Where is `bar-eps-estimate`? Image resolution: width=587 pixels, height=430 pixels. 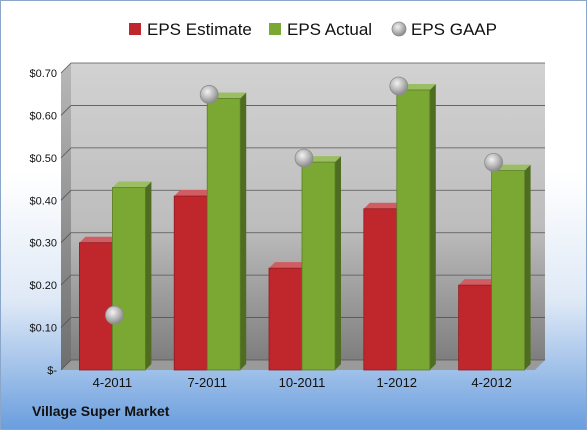 bar-eps-estimate is located at coordinates (288, 316).